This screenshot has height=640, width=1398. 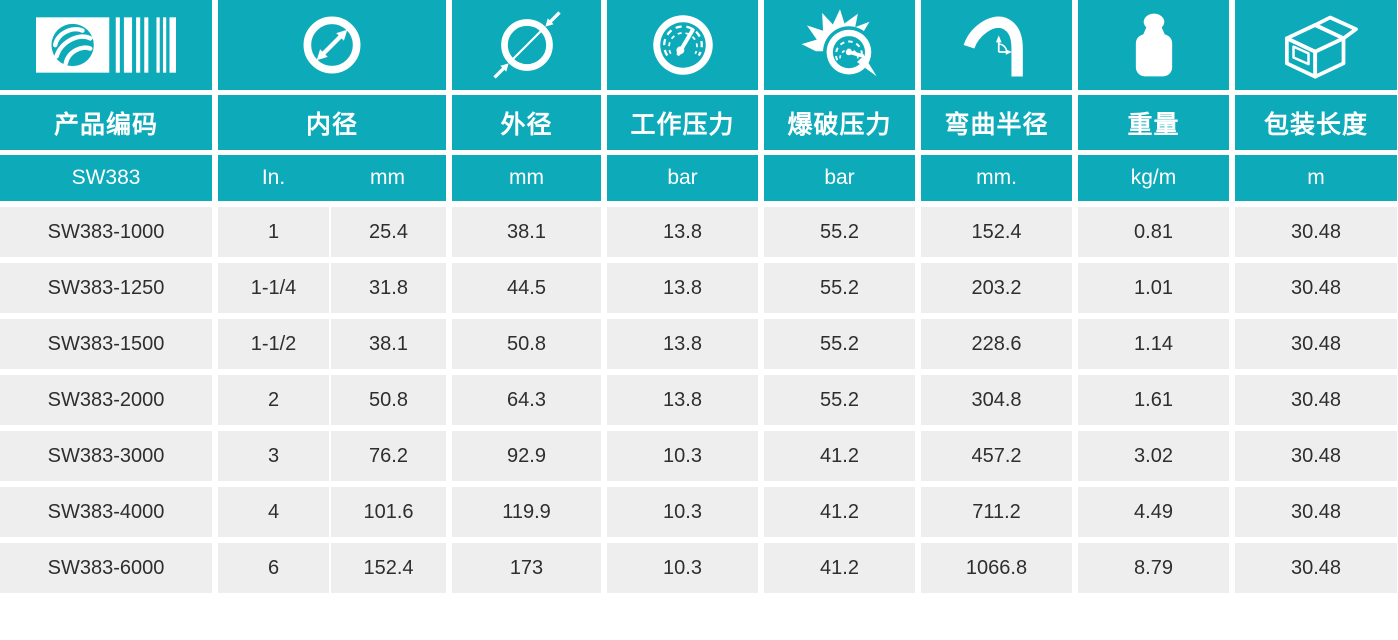 I want to click on header-outer-diameter: 外径, so click(x=526, y=122).